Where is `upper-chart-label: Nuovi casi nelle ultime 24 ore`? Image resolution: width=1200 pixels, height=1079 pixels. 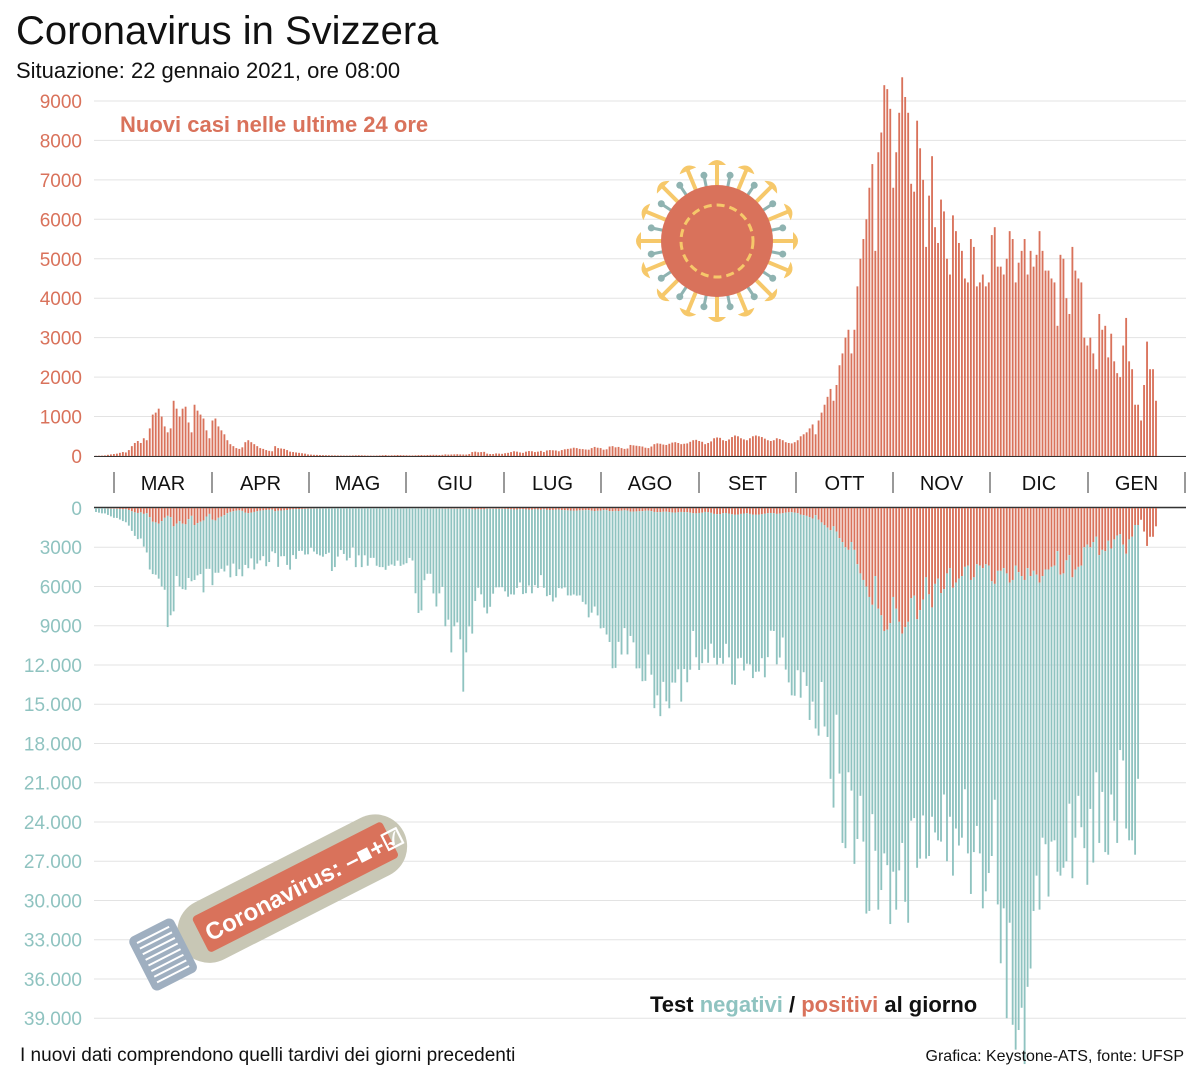
upper-chart-label: Nuovi casi nelle ultime 24 ore is located at coordinates (274, 124).